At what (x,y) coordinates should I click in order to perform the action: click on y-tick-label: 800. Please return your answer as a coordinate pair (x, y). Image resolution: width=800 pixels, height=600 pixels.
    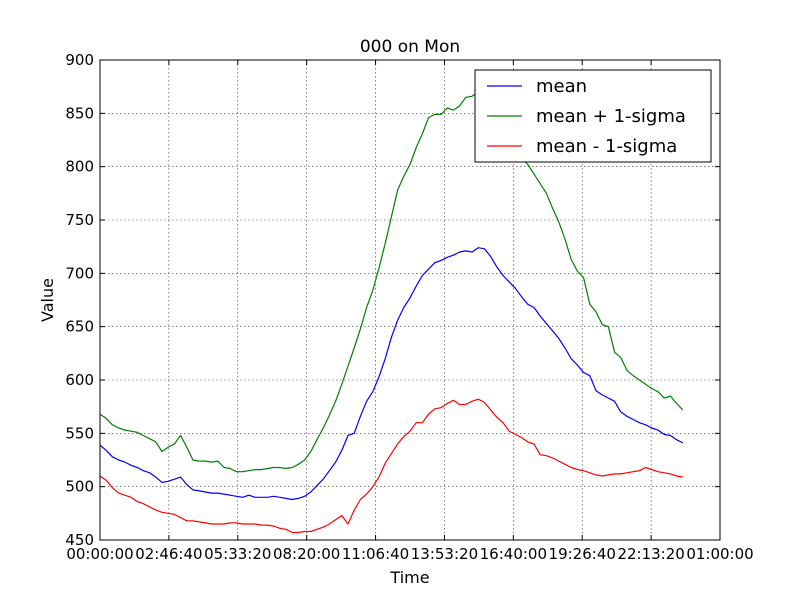
    Looking at the image, I should click on (79, 167).